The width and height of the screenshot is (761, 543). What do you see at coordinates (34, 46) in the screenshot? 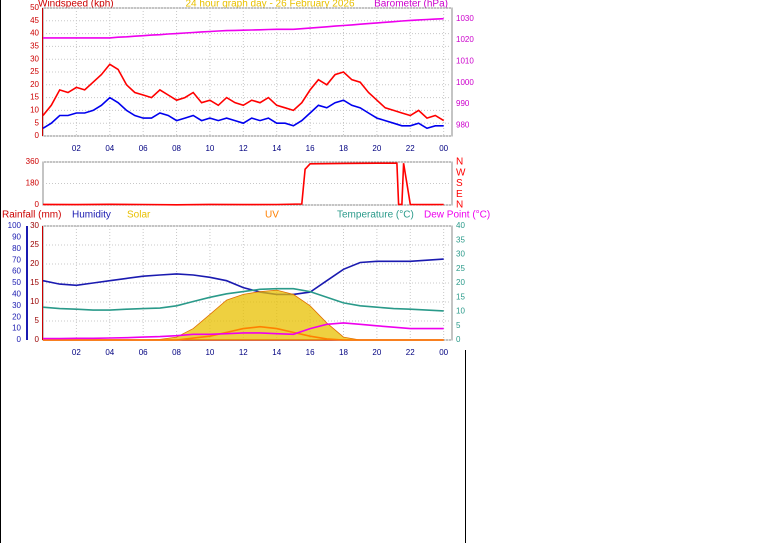
I see `y-tick-label: 35` at bounding box center [34, 46].